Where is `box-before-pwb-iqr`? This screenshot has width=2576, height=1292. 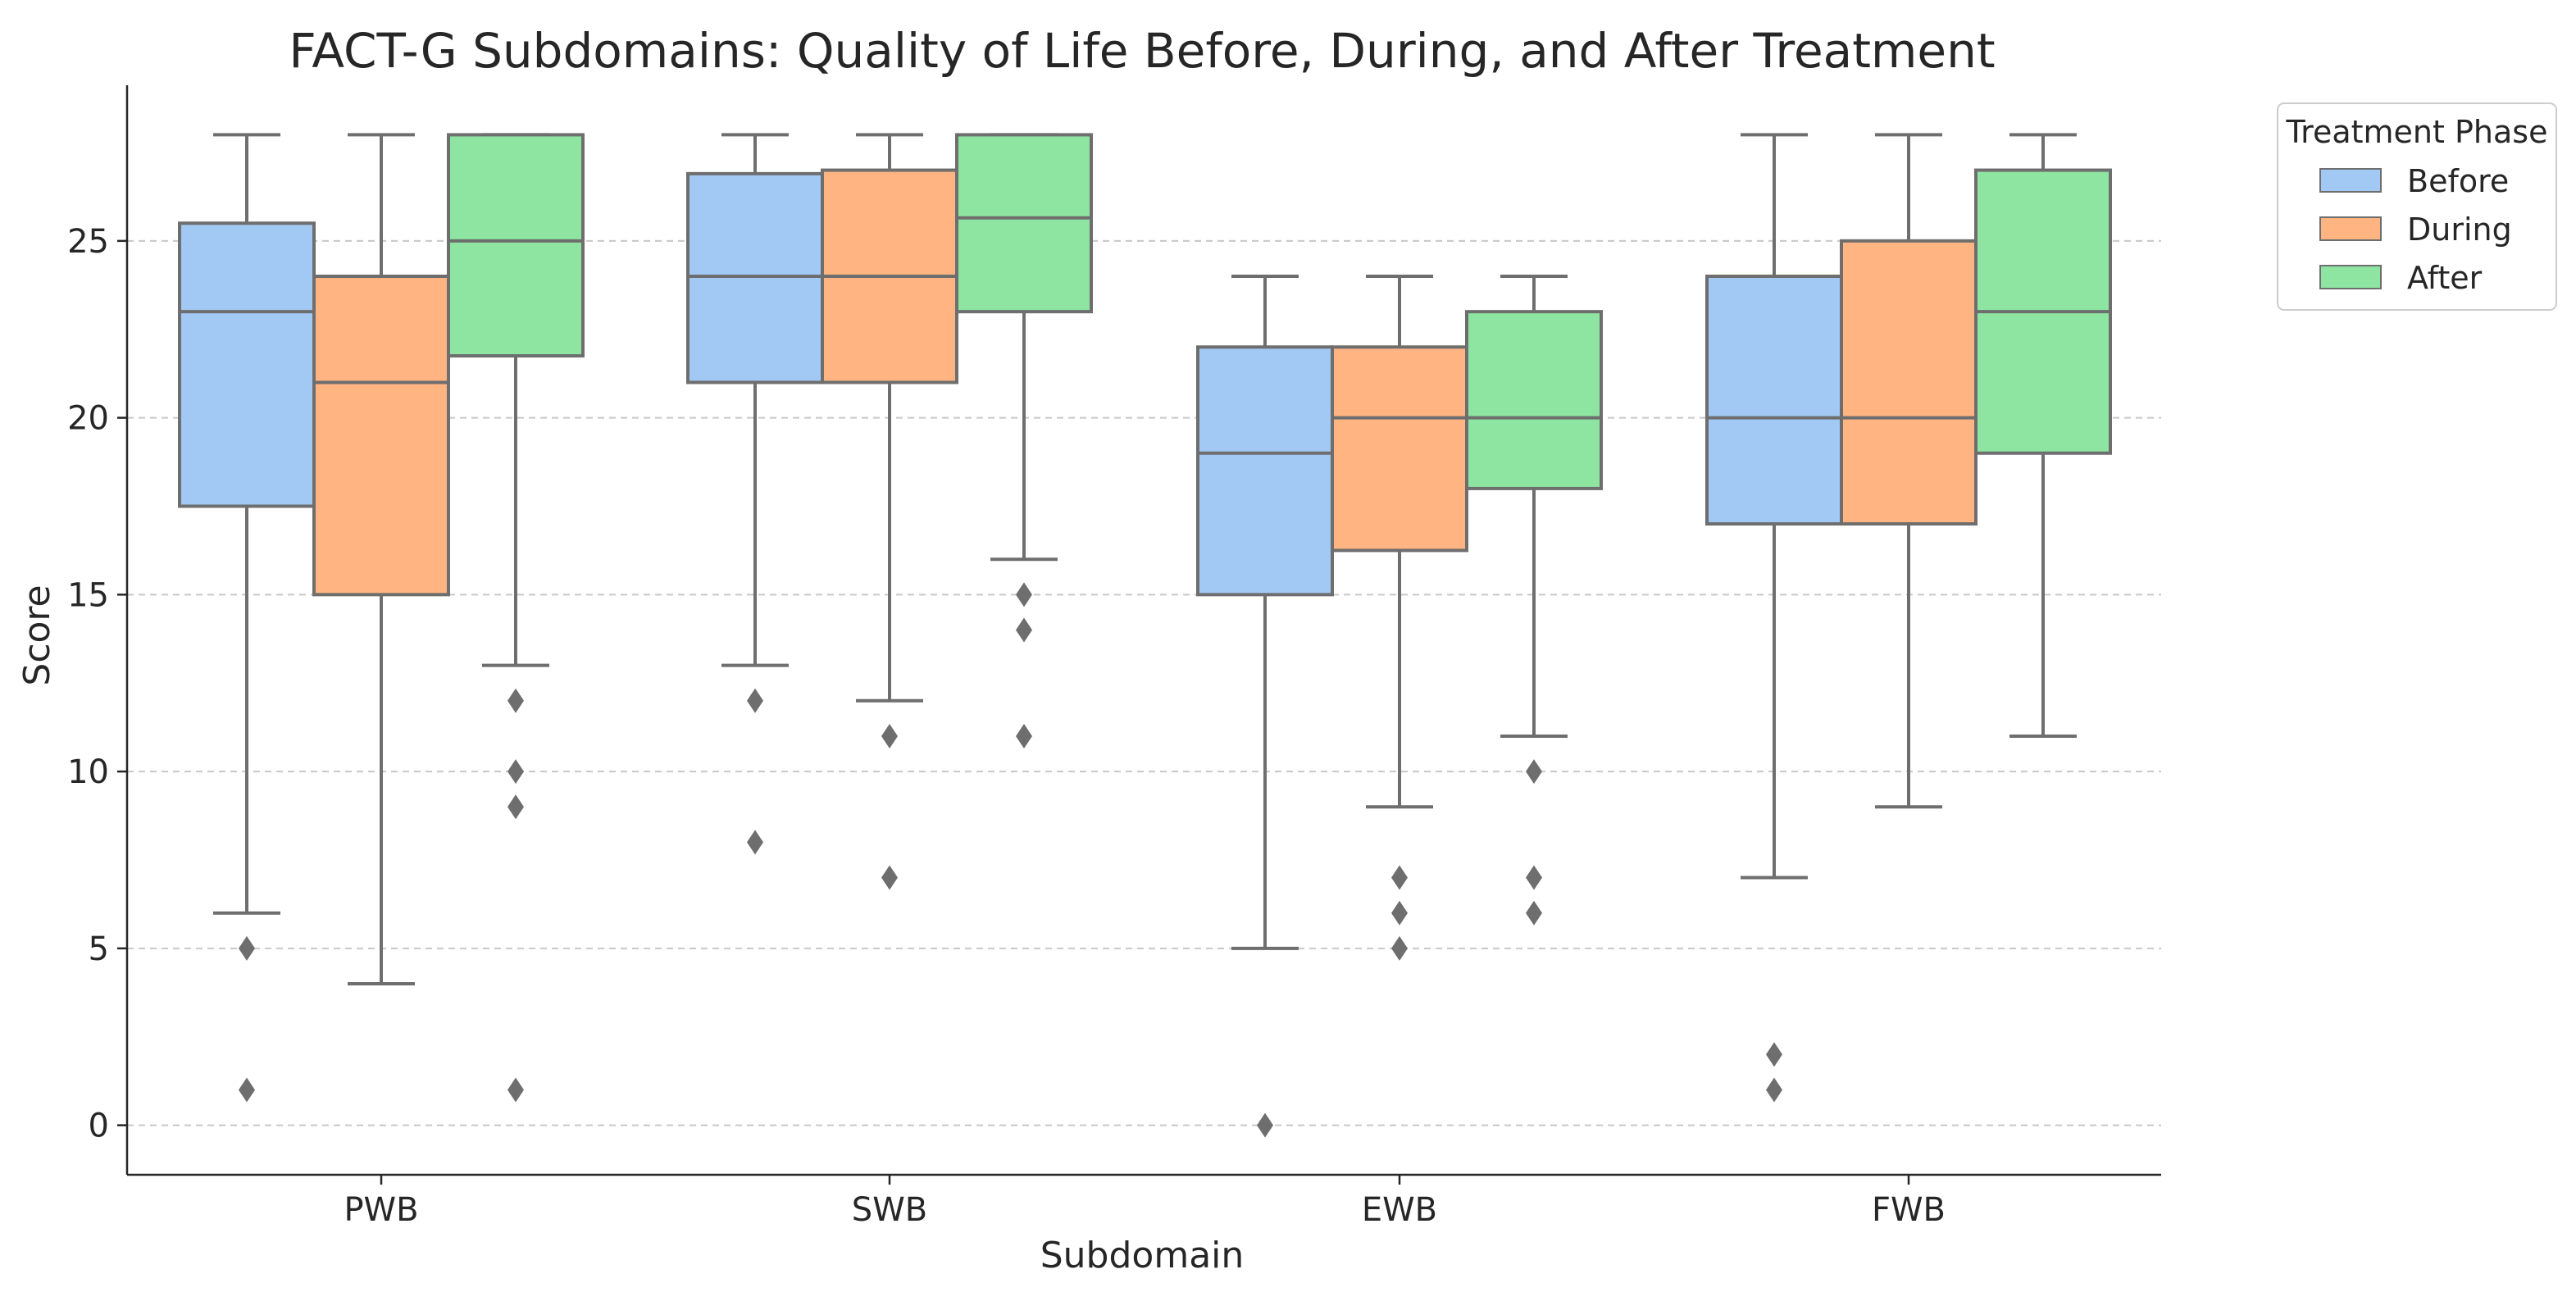
box-before-pwb-iqr is located at coordinates (247, 364).